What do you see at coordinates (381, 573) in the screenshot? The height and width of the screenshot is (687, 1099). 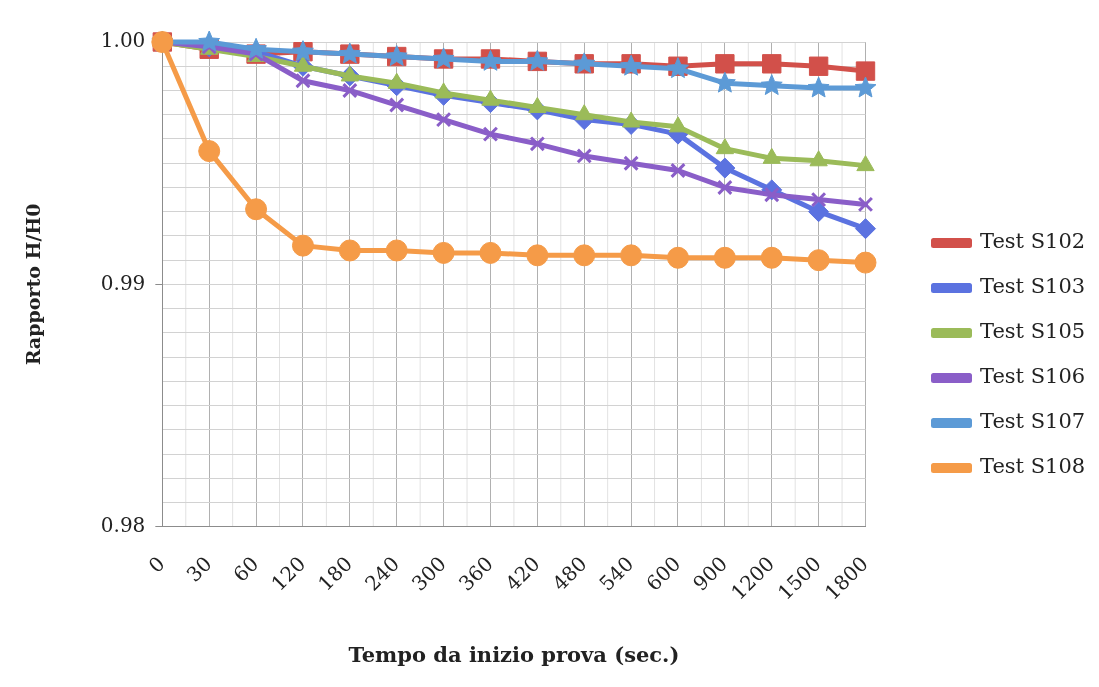 I see `x-tick-label: 240` at bounding box center [381, 573].